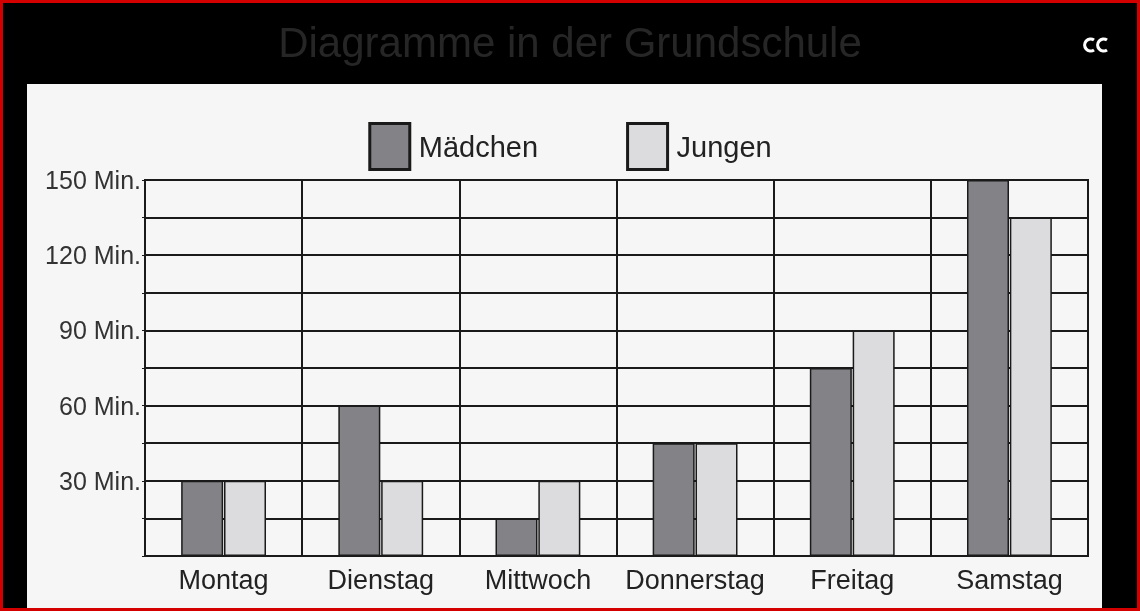 The height and width of the screenshot is (611, 1140). What do you see at coordinates (724, 146) in the screenshot?
I see `legend-label: Jungen` at bounding box center [724, 146].